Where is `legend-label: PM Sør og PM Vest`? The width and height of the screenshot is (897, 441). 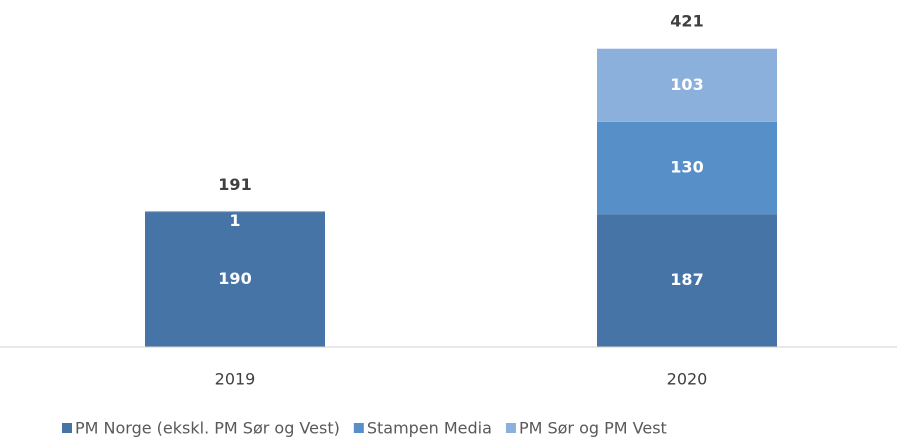 legend-label: PM Sør og PM Vest is located at coordinates (593, 428).